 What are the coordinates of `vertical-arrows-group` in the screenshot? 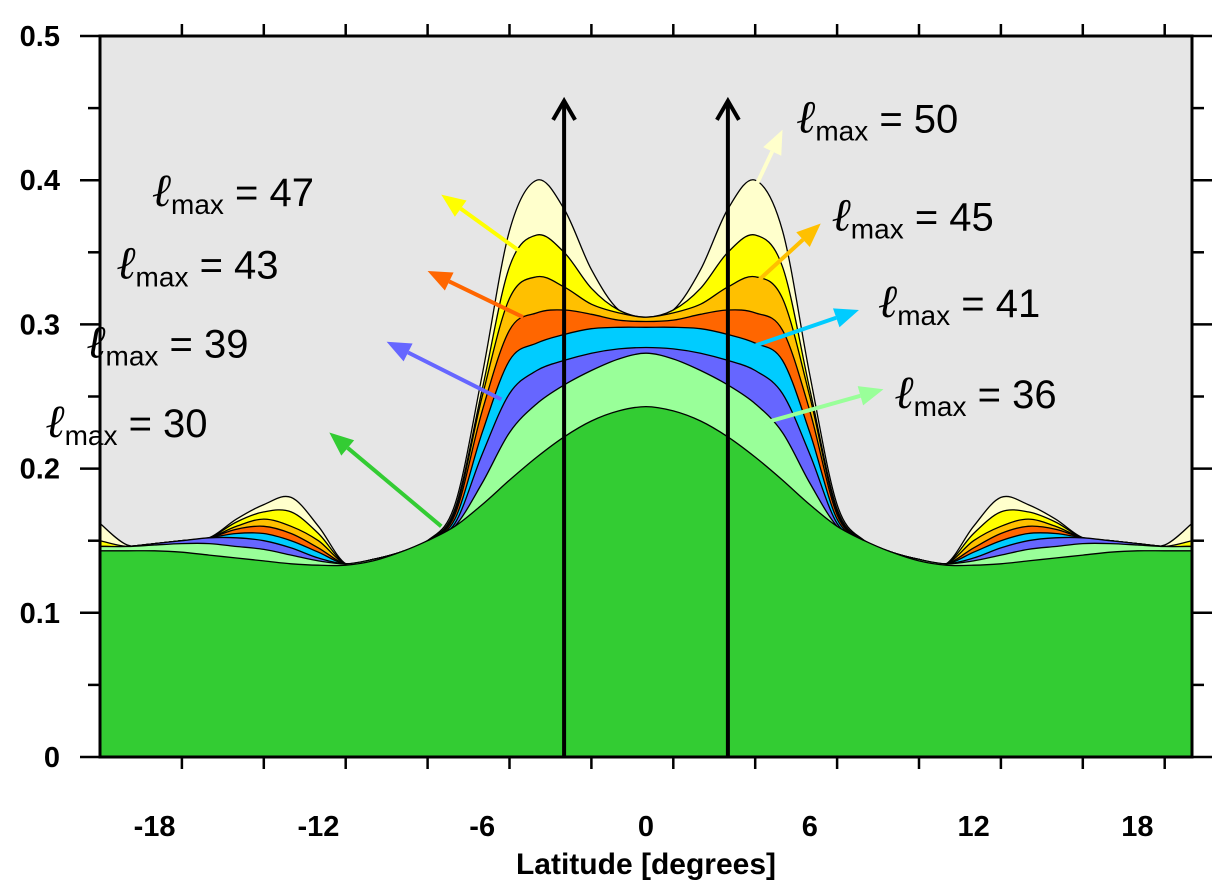 It's located at (646, 426).